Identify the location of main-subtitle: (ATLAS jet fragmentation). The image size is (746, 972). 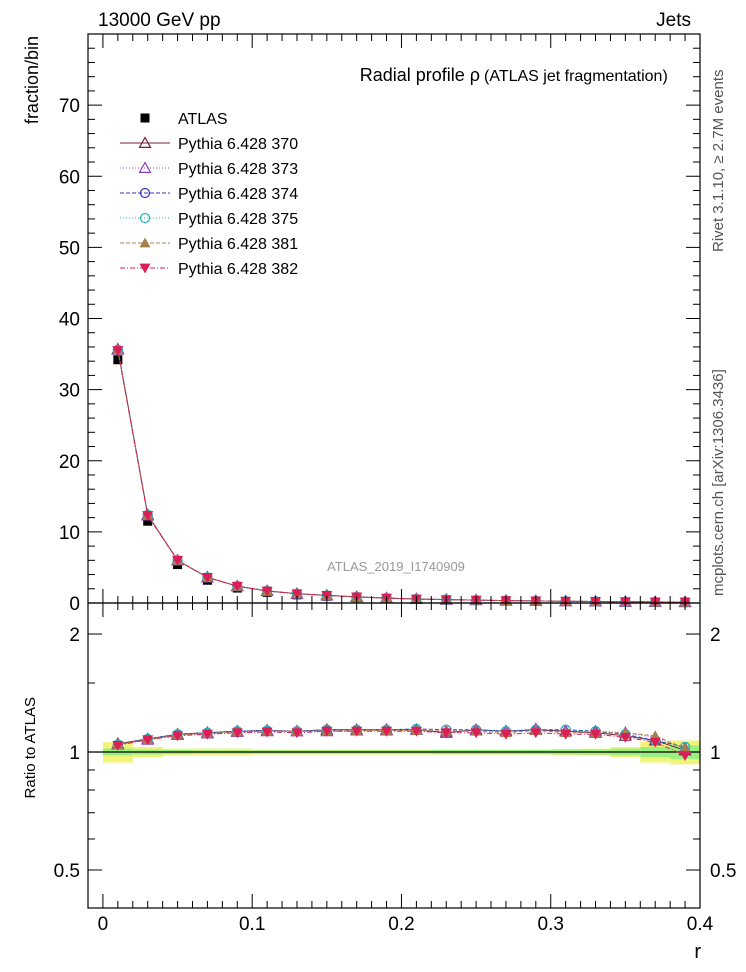
(576, 76).